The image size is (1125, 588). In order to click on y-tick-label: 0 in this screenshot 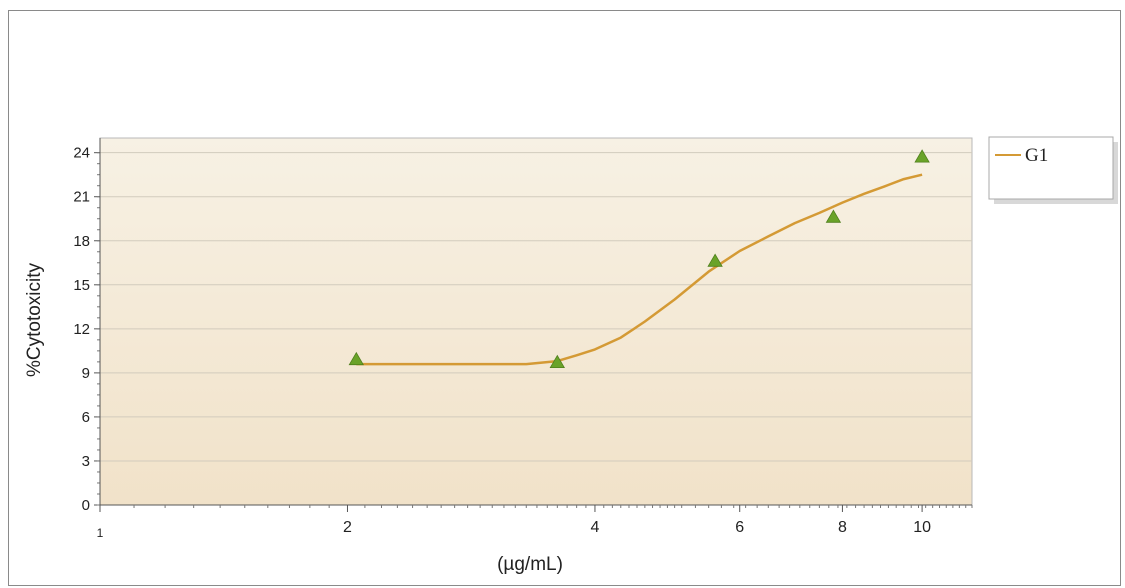, I will do `click(86, 505)`.